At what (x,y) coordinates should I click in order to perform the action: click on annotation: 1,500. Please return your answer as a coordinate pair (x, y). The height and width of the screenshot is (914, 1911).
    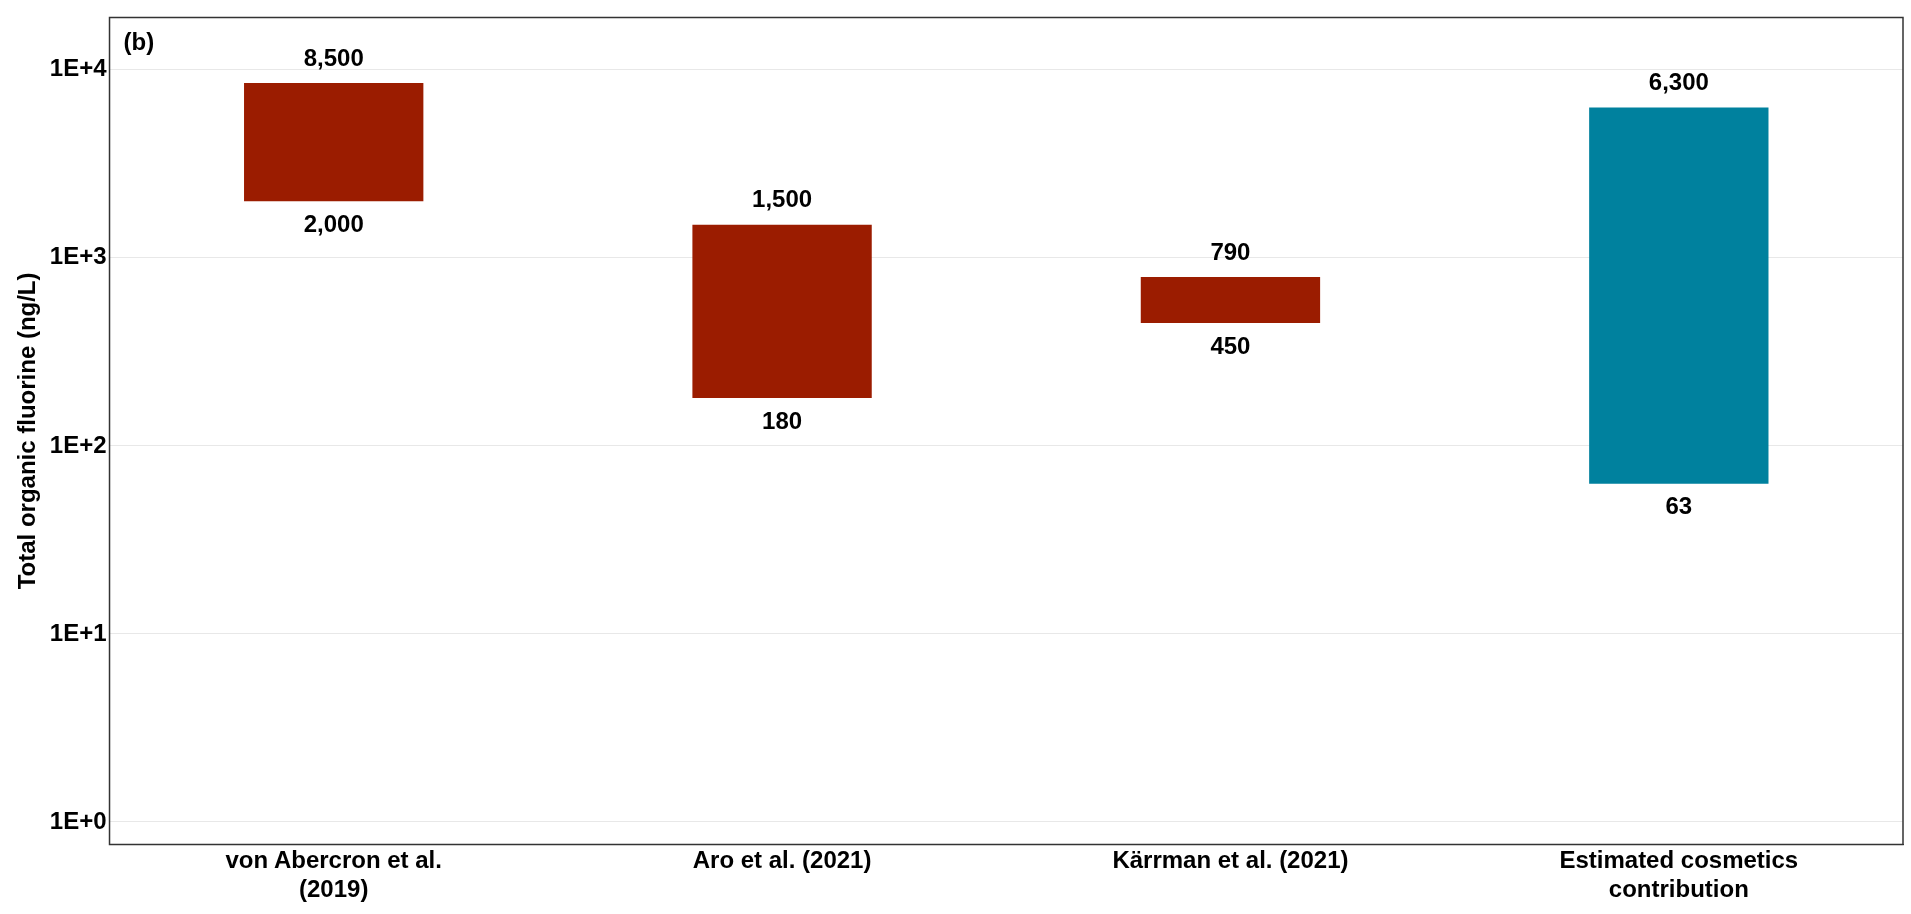
    Looking at the image, I should click on (782, 199).